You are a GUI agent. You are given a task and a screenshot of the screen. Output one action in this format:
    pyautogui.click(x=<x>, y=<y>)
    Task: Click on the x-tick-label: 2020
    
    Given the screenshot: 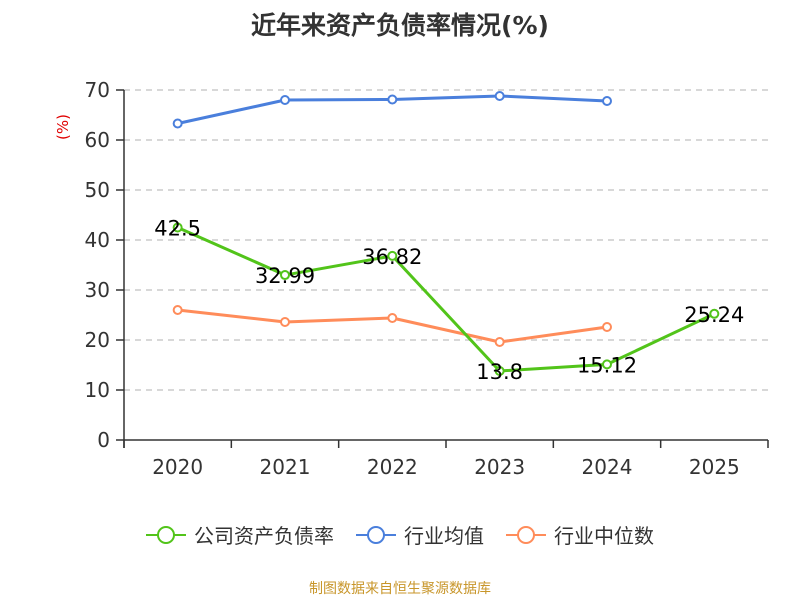 What is the action you would take?
    pyautogui.click(x=177, y=467)
    